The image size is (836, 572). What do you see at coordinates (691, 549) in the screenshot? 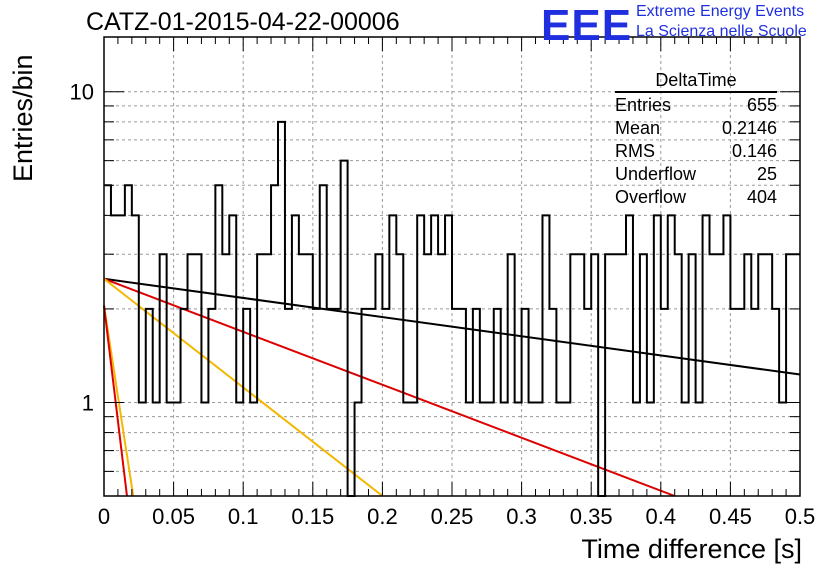
I see `x-axis-label: Time difference [s]` at bounding box center [691, 549].